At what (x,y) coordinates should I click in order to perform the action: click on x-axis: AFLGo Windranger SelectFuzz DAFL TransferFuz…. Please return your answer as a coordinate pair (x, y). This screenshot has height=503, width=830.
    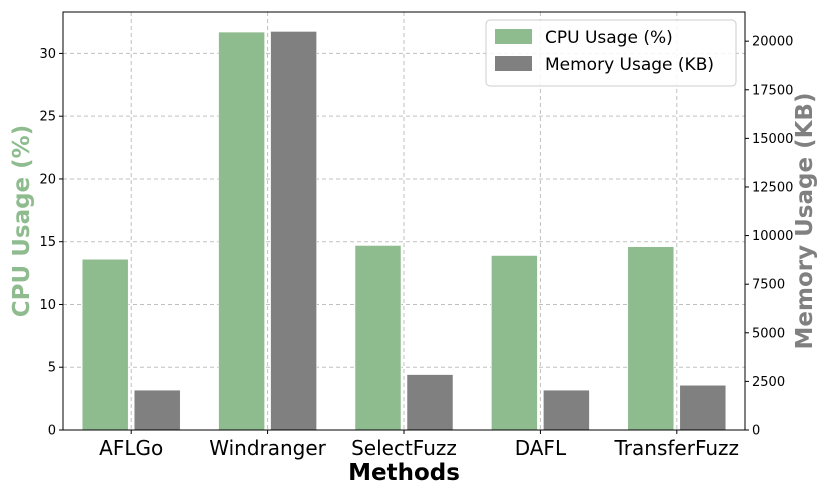
    Looking at the image, I should click on (419, 445).